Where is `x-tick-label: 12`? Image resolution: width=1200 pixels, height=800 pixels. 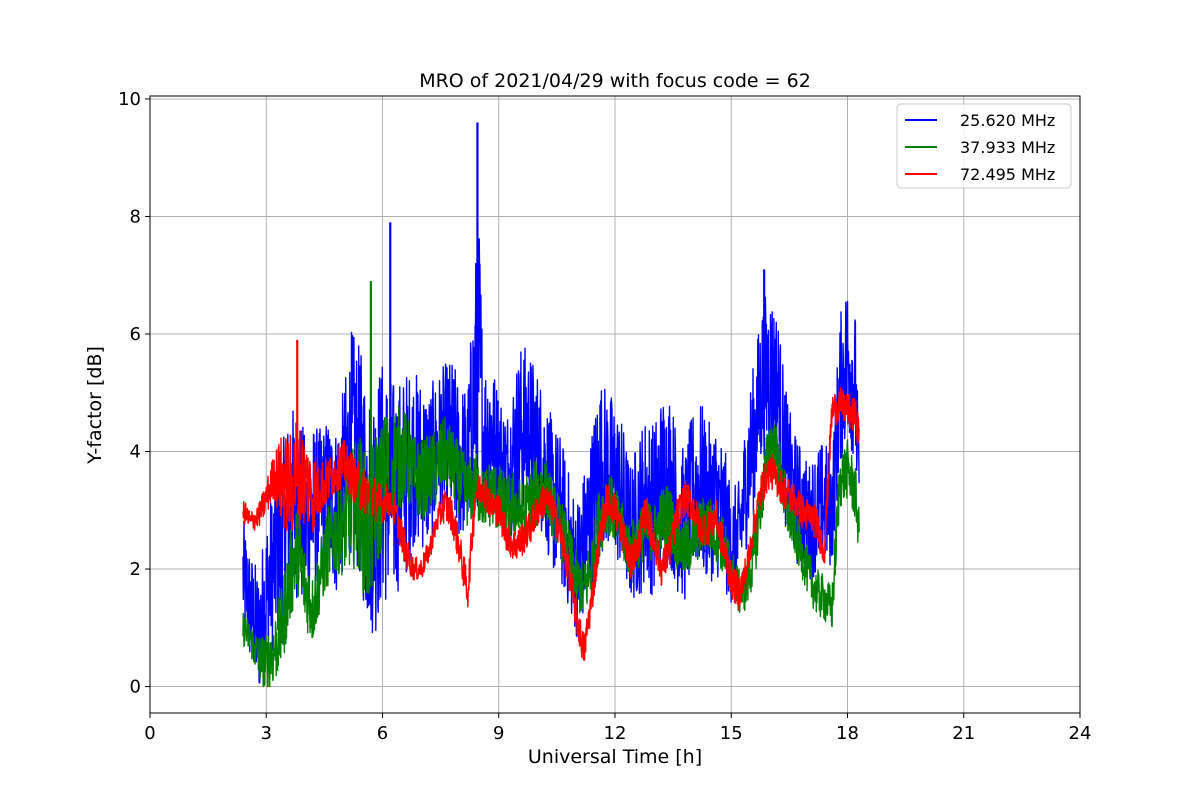
x-tick-label: 12 is located at coordinates (615, 733).